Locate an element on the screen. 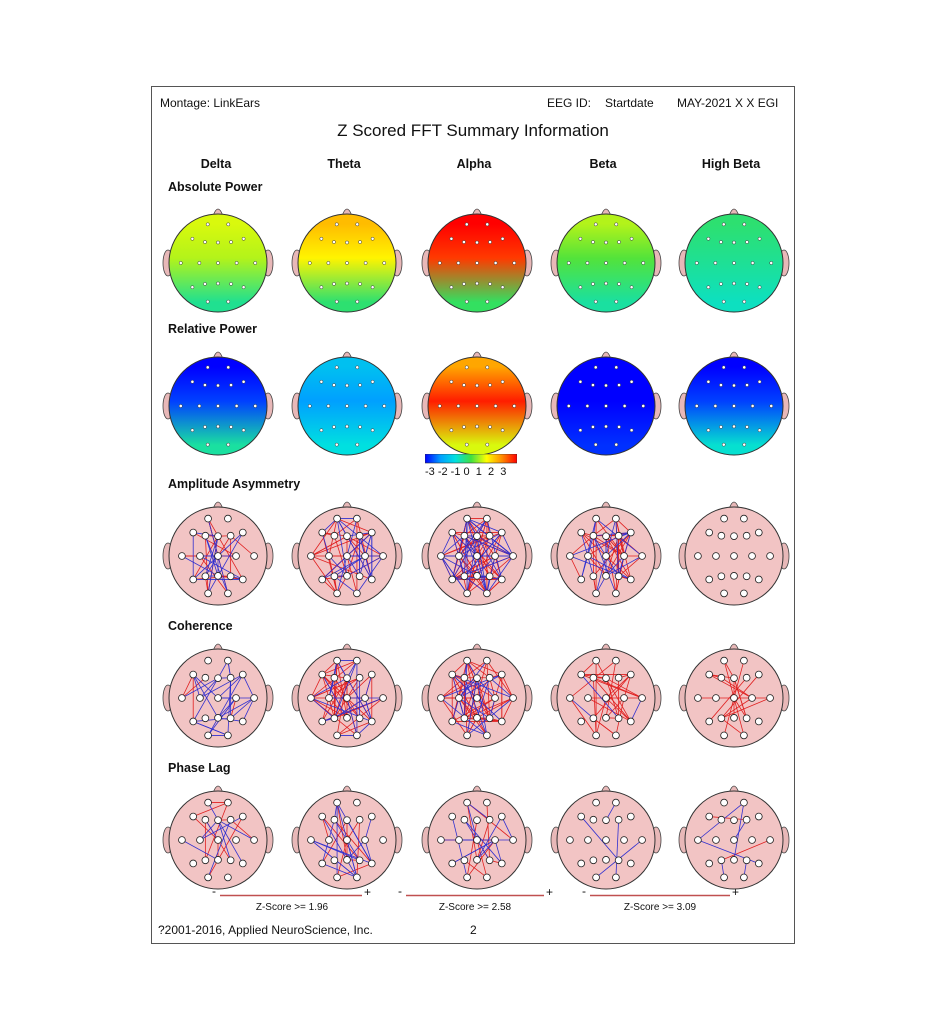 Image resolution: width=940 pixels, height=1035 pixels. zscore-plus-3: + is located at coordinates (736, 892).